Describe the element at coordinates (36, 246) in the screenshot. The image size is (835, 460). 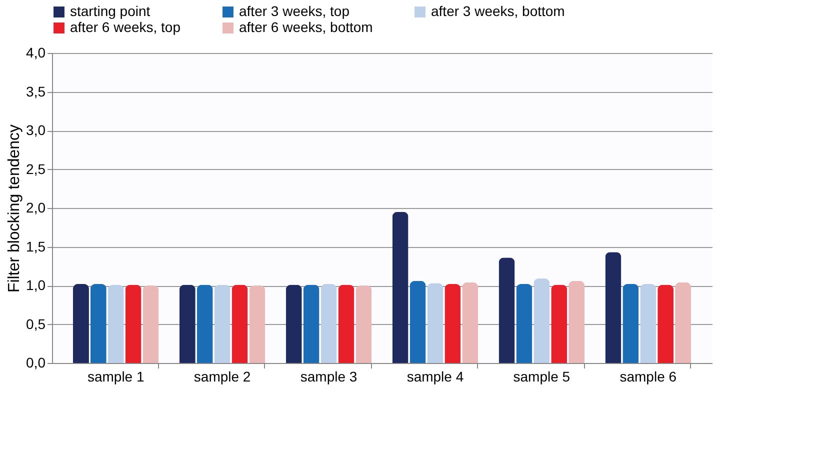
I see `y-tick-label: 1,5` at that location.